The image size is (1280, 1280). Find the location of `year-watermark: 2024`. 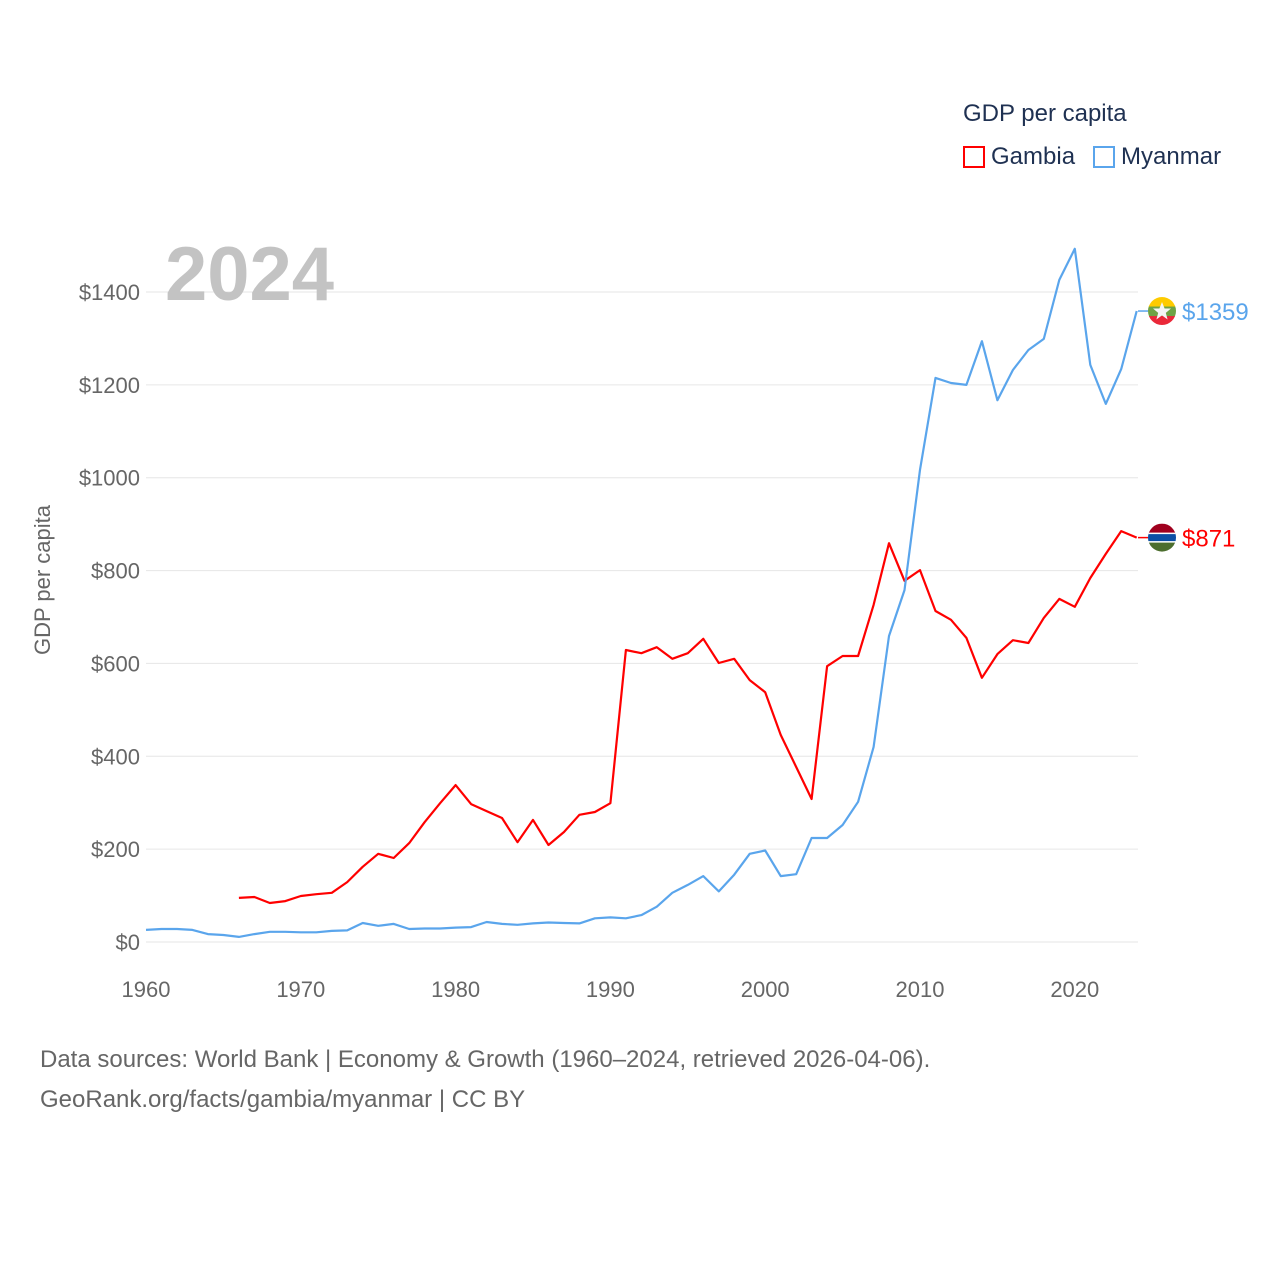

year-watermark: 2024 is located at coordinates (249, 274).